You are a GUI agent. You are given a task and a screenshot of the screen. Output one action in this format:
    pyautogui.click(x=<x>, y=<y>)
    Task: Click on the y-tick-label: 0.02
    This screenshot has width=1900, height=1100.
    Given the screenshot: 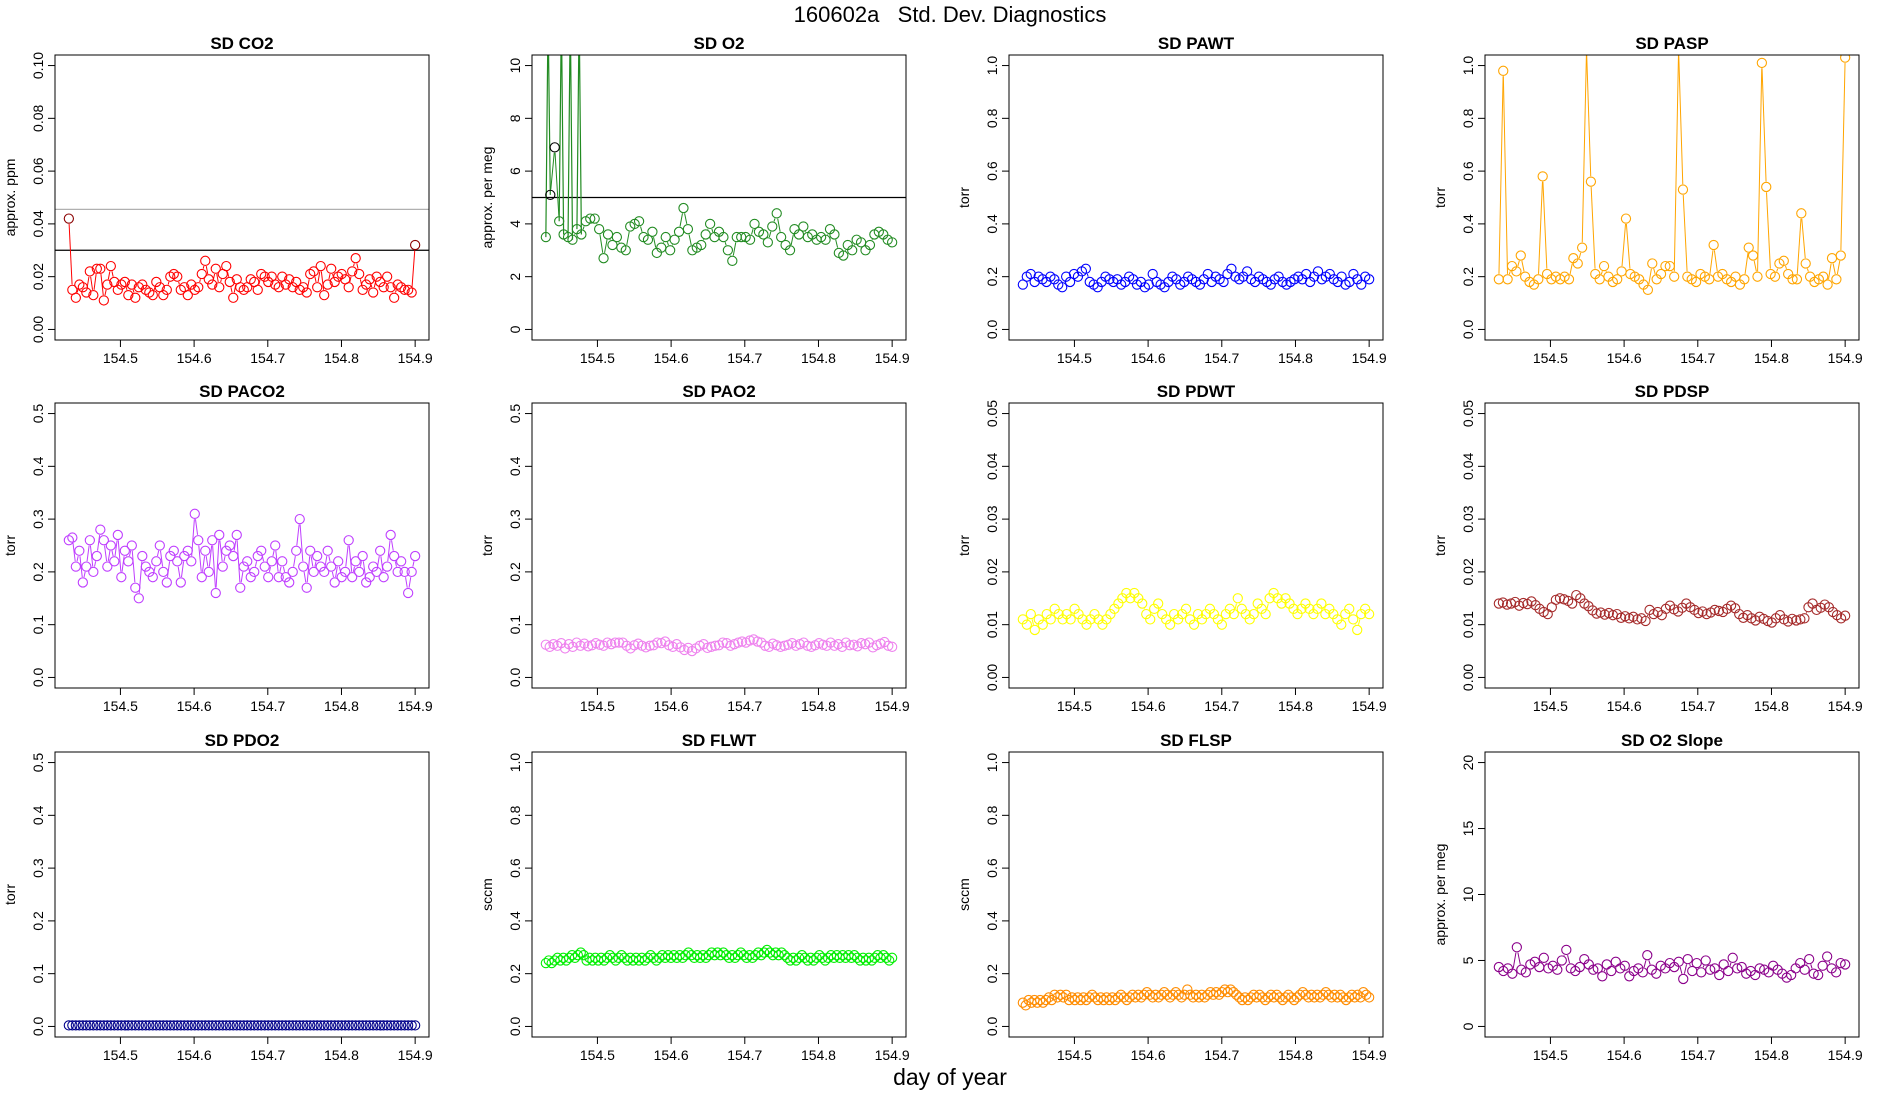 What is the action you would take?
    pyautogui.click(x=38, y=276)
    